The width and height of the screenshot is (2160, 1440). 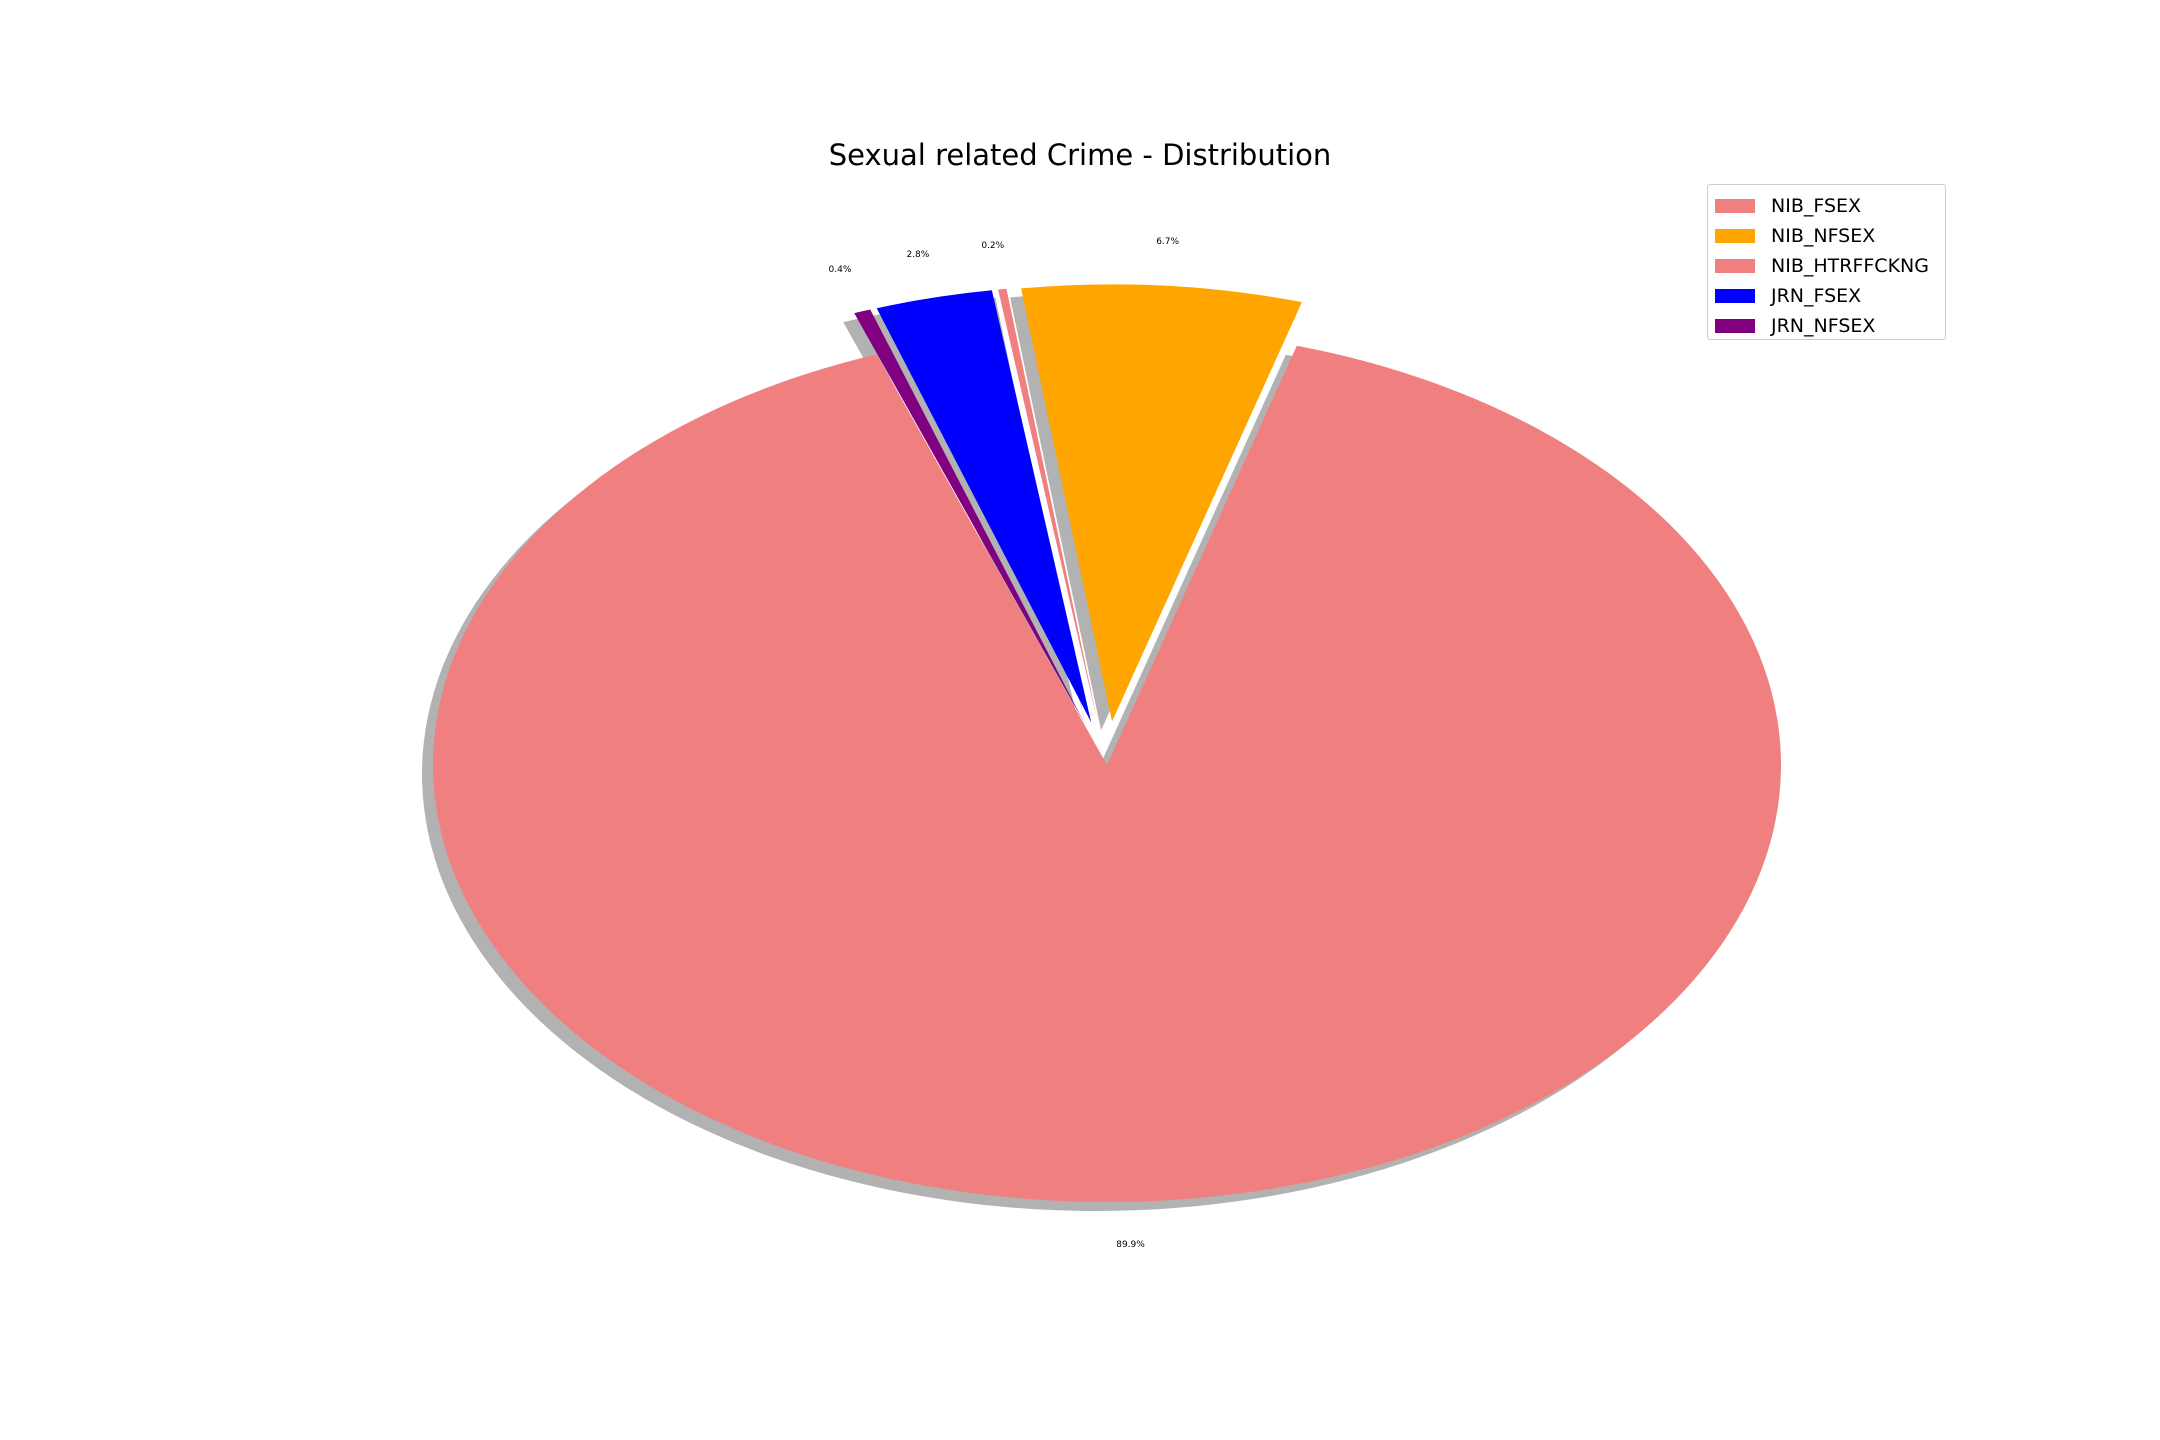 I want to click on legend-label: JRN_NFSEX, so click(x=1823, y=326).